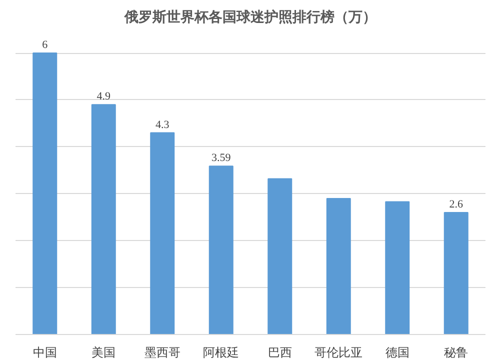  What do you see at coordinates (397, 353) in the screenshot?
I see `x-tick-label: 德国` at bounding box center [397, 353].